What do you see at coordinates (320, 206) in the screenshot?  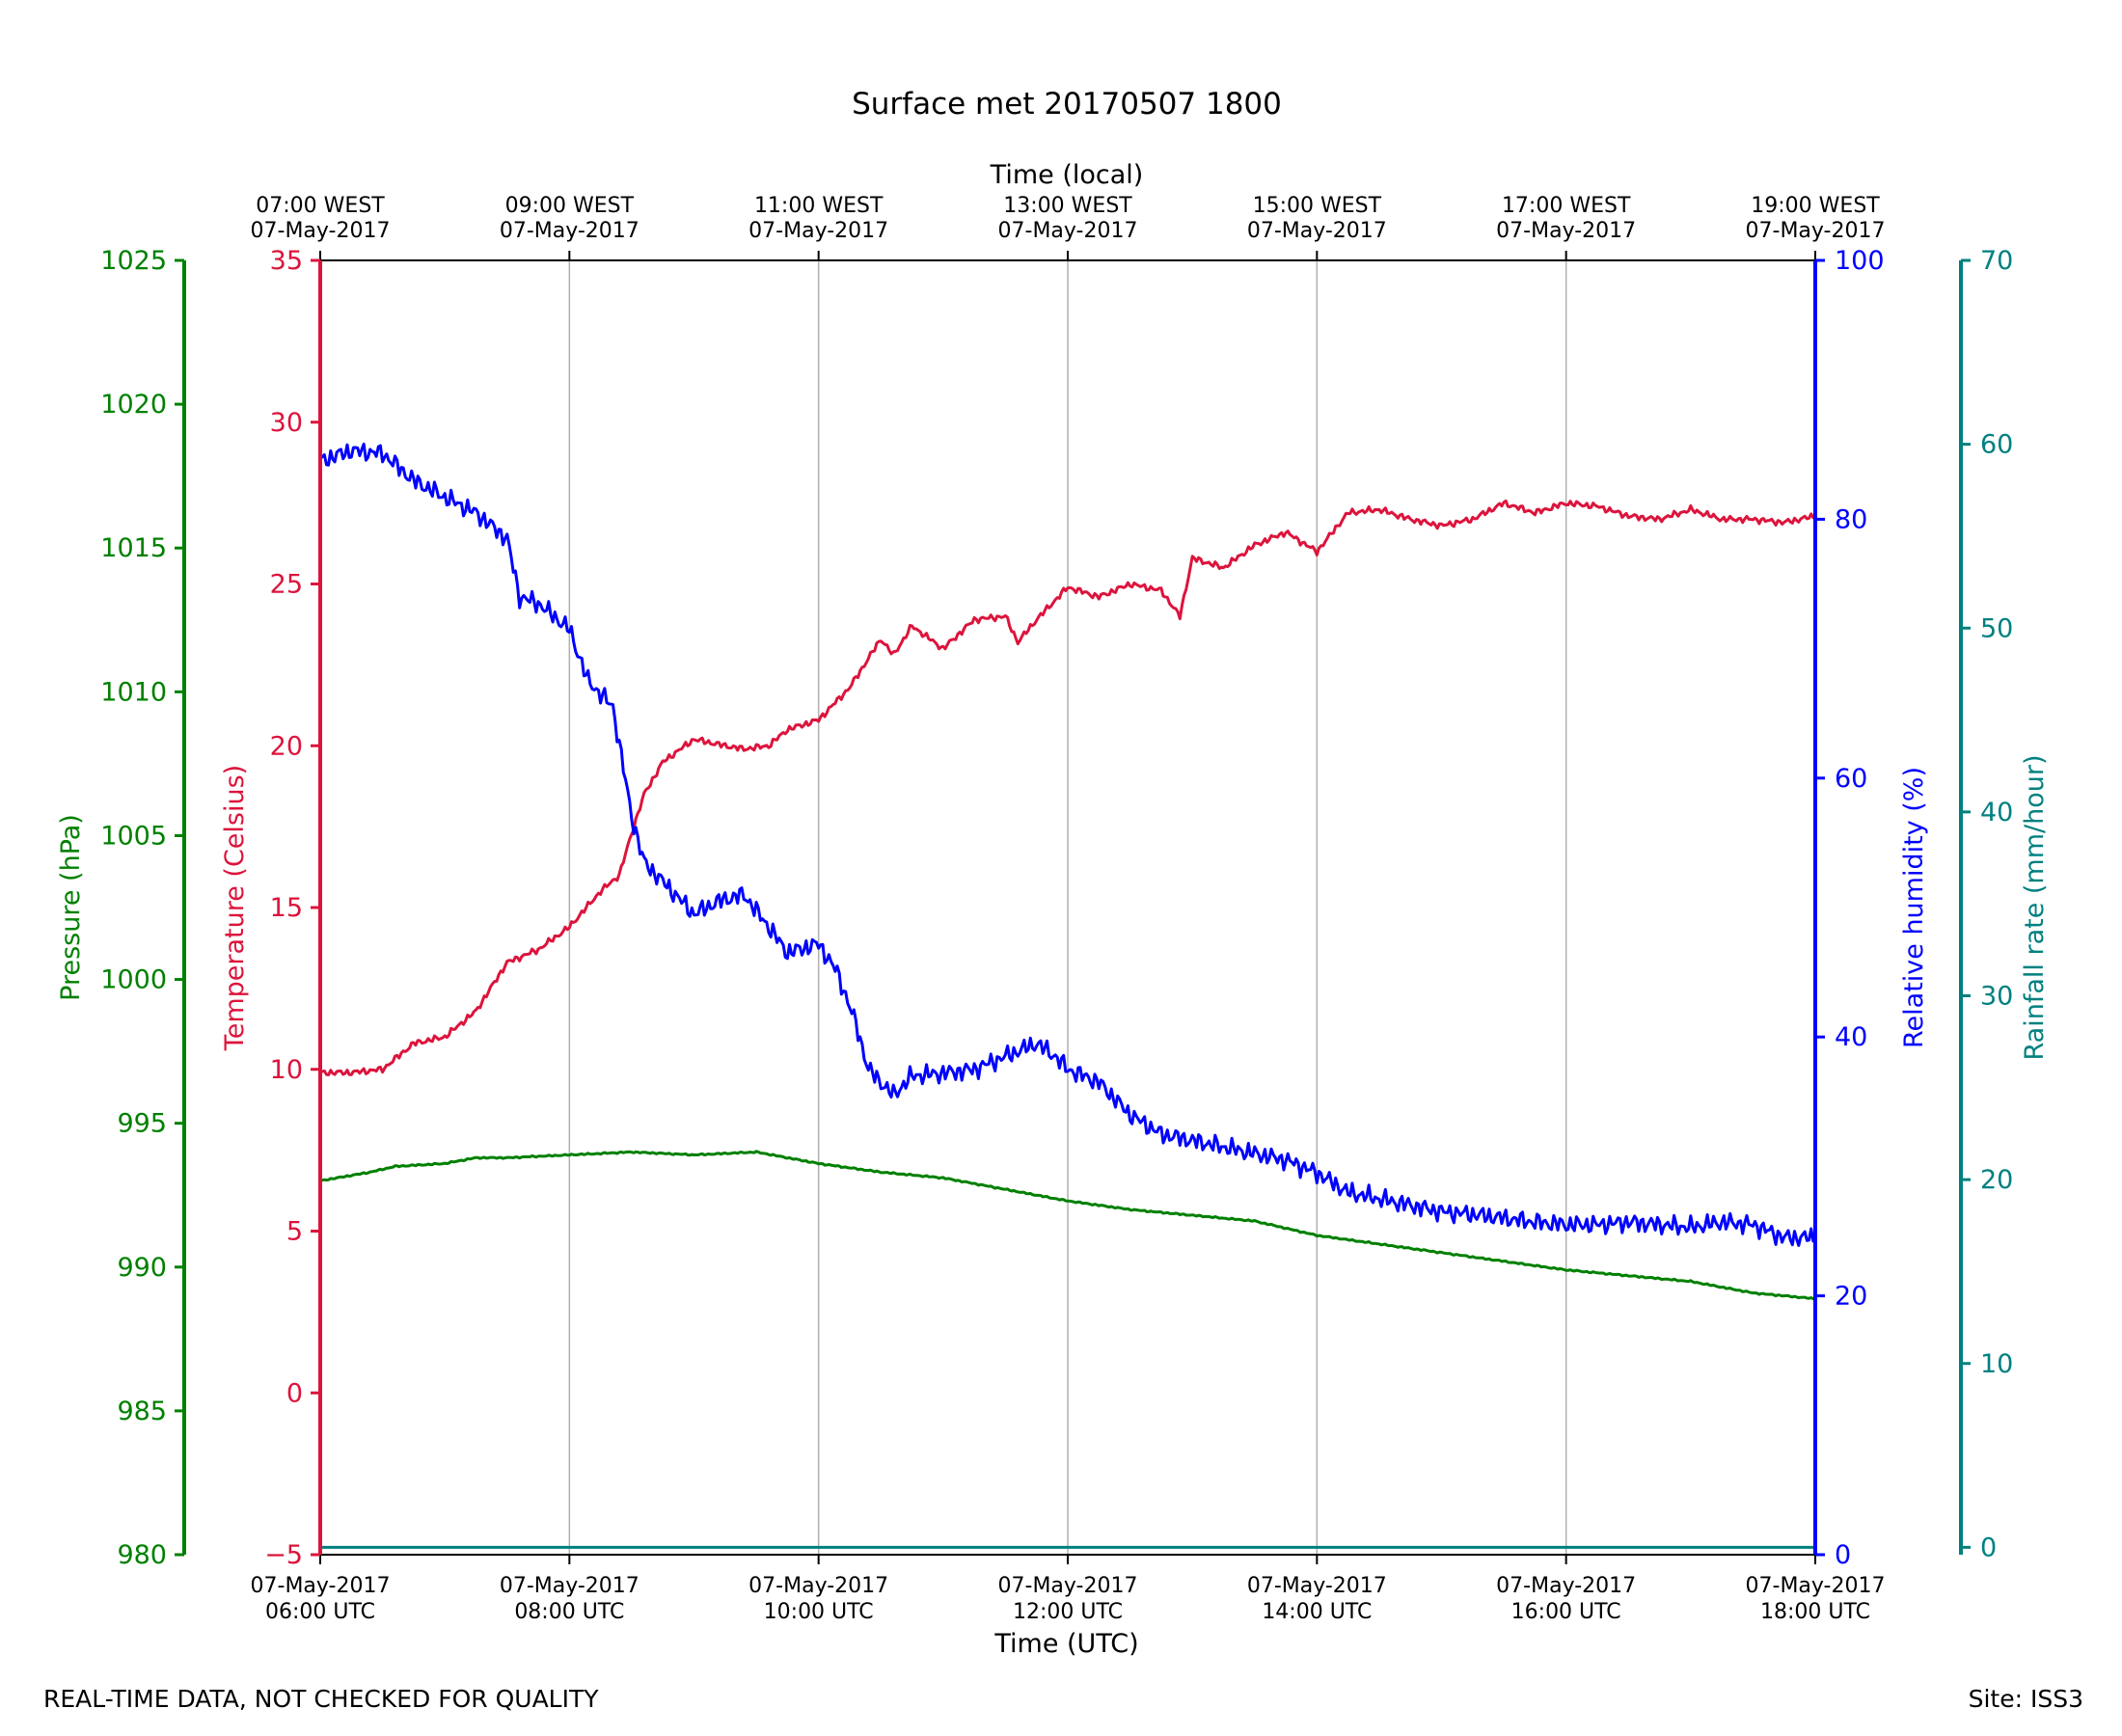 I see `top-x-tick-label: 07:00 WEST` at bounding box center [320, 206].